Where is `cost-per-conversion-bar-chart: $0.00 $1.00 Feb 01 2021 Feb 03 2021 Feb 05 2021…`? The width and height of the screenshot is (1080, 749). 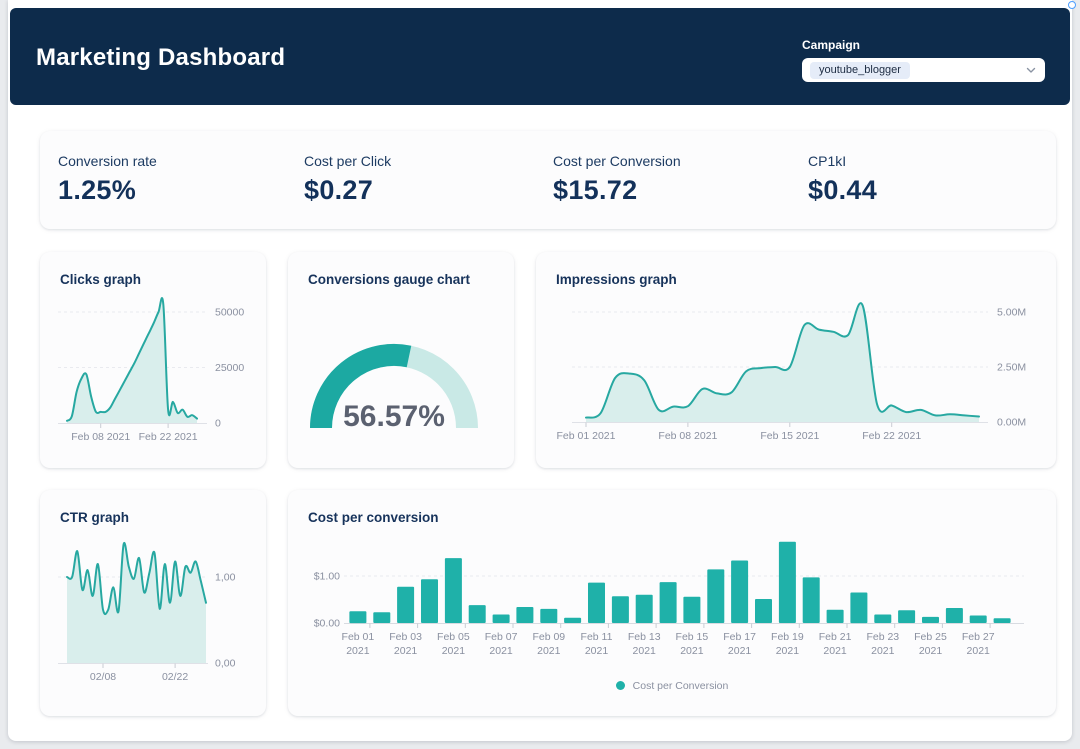
cost-per-conversion-bar-chart: $0.00 $1.00 Feb 01 2021 Feb 03 2021 Feb 05 2021… is located at coordinates (669, 599).